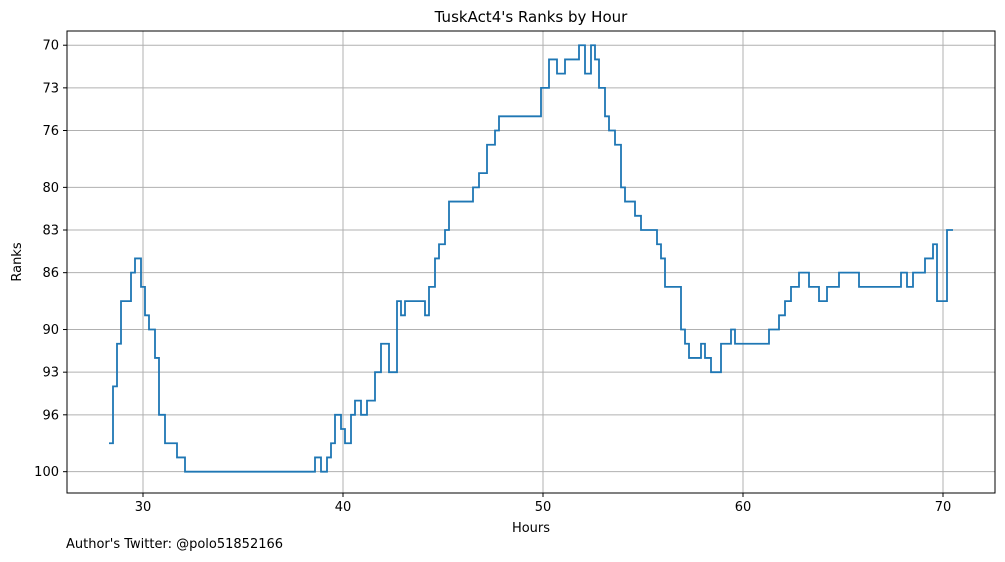 The image size is (1005, 562). Describe the element at coordinates (50, 231) in the screenshot. I see `y-tick-label: 83` at that location.